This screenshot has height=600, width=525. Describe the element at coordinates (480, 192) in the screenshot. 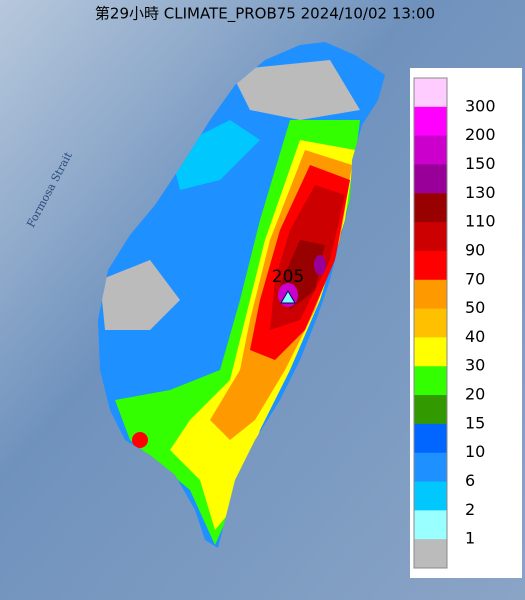

I see `legend-label: 130` at that location.